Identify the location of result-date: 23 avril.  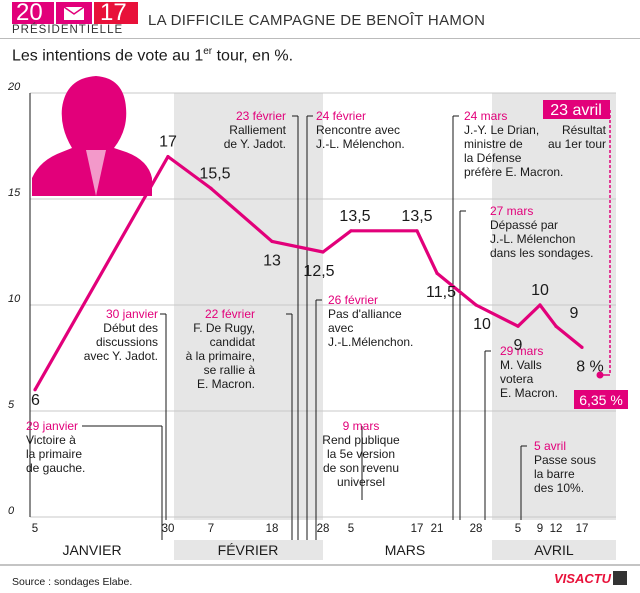
(576, 110).